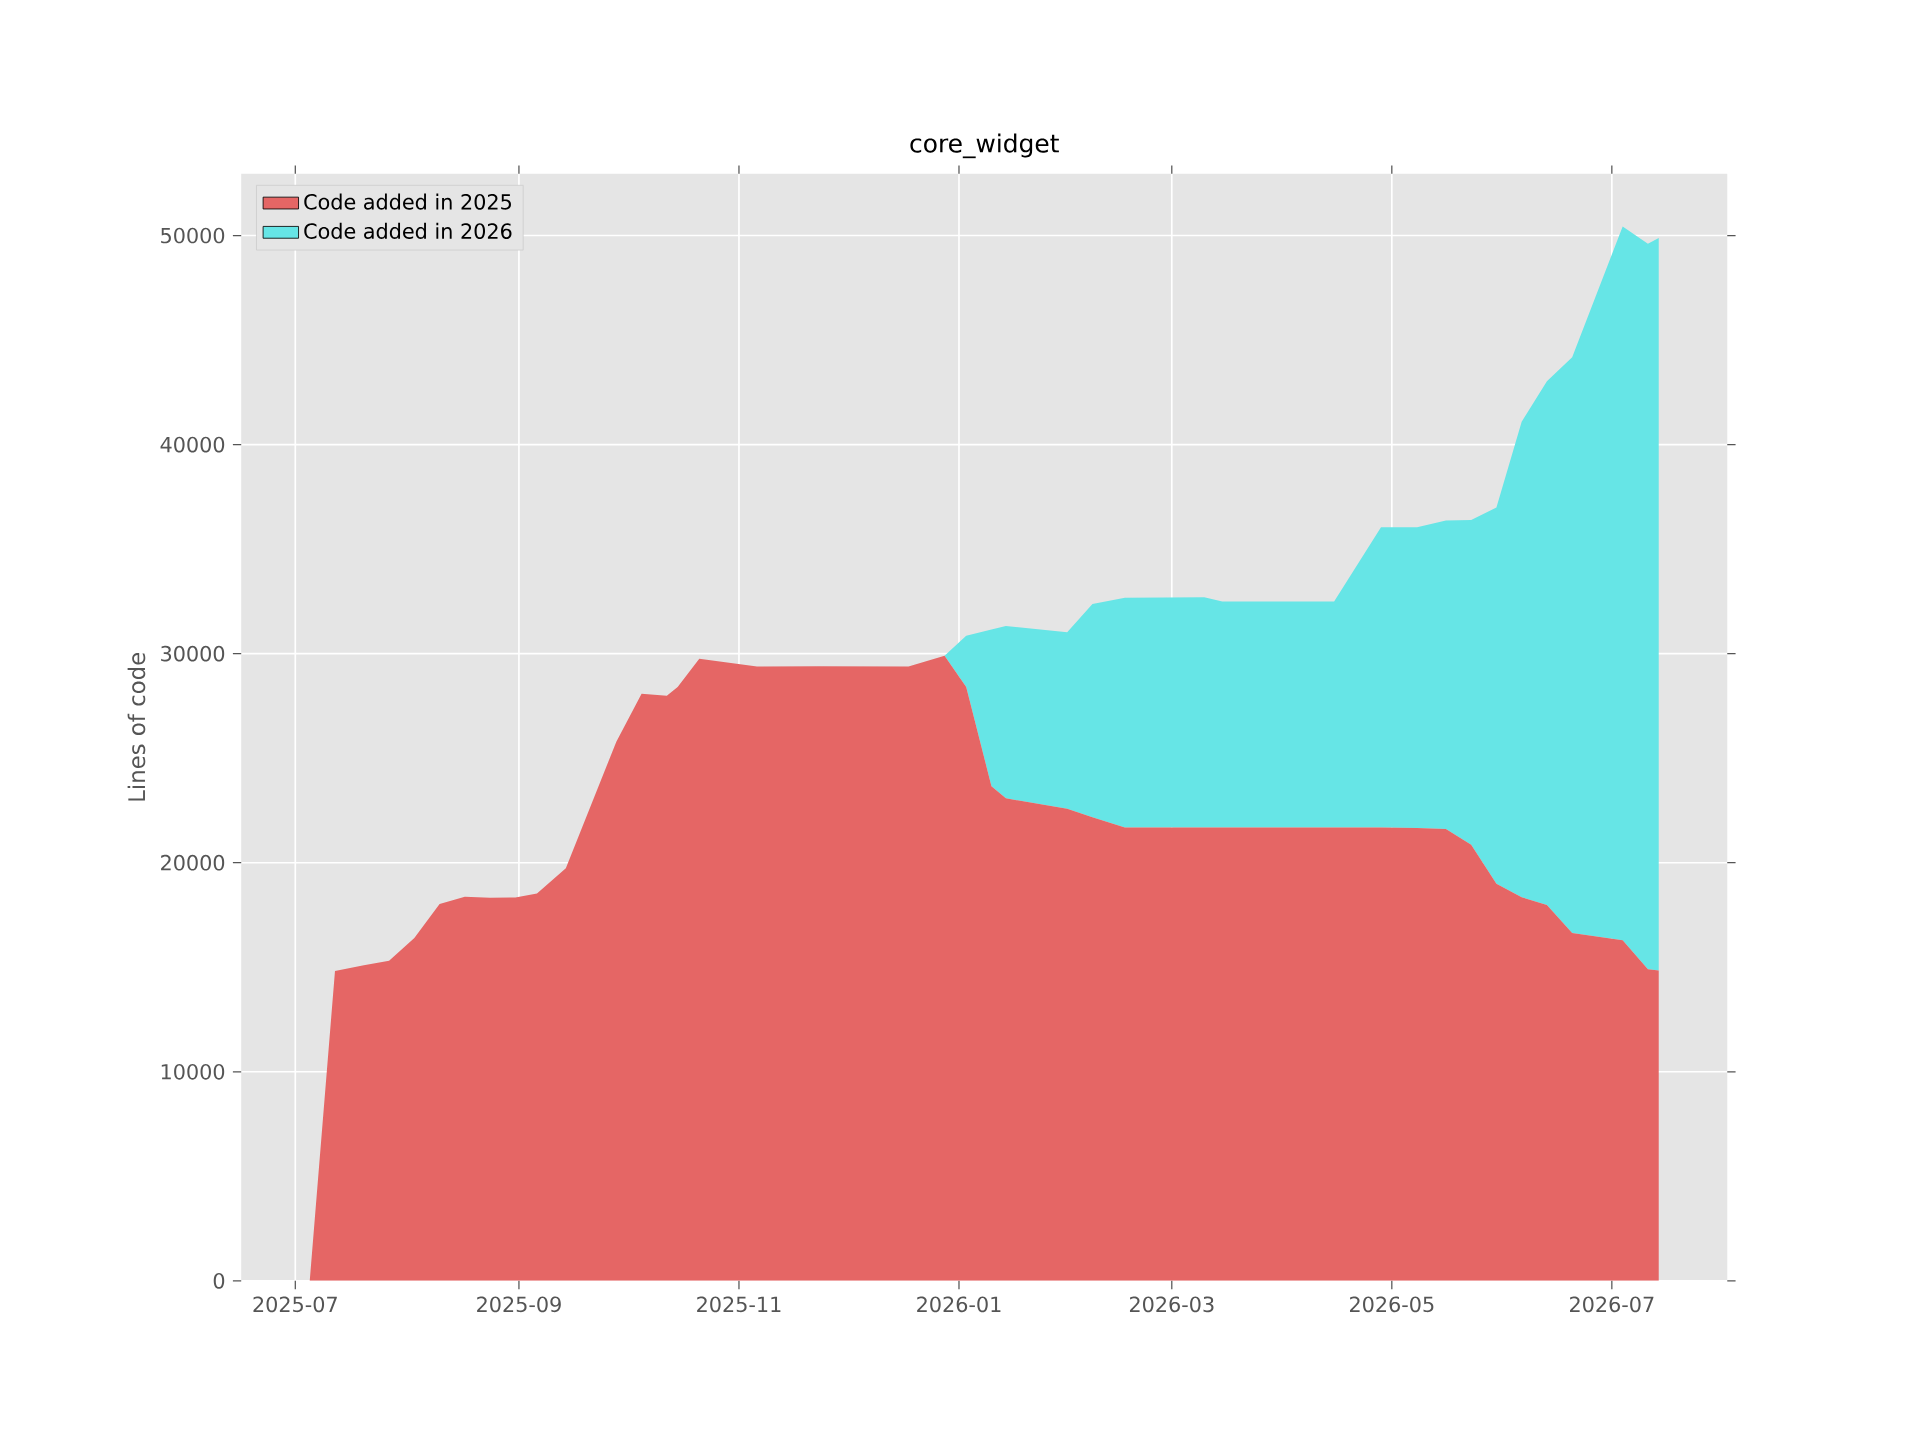 The image size is (1920, 1440). Describe the element at coordinates (519, 1304) in the screenshot. I see `x-tick-label: 2025-09` at that location.